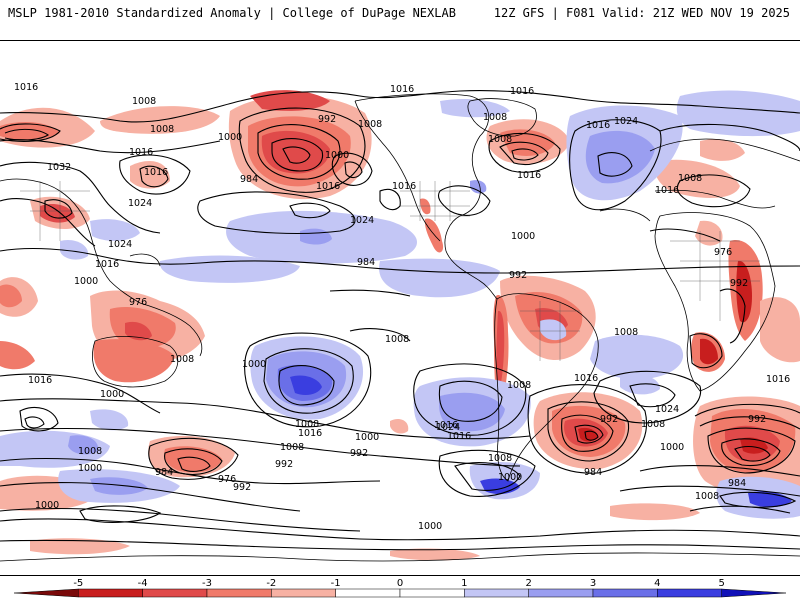 This screenshot has width=800, height=604. I want to click on indian-ocean-low, so click(722, 150).